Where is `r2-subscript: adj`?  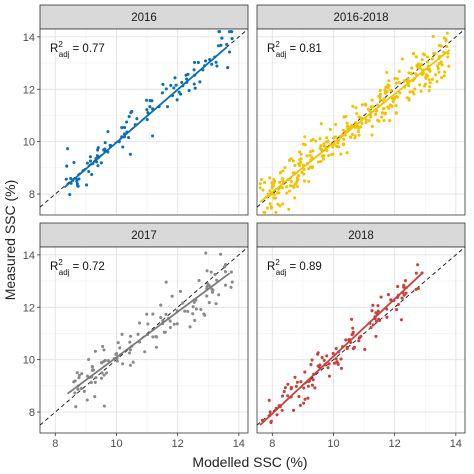
r2-subscript: adj is located at coordinates (64, 272).